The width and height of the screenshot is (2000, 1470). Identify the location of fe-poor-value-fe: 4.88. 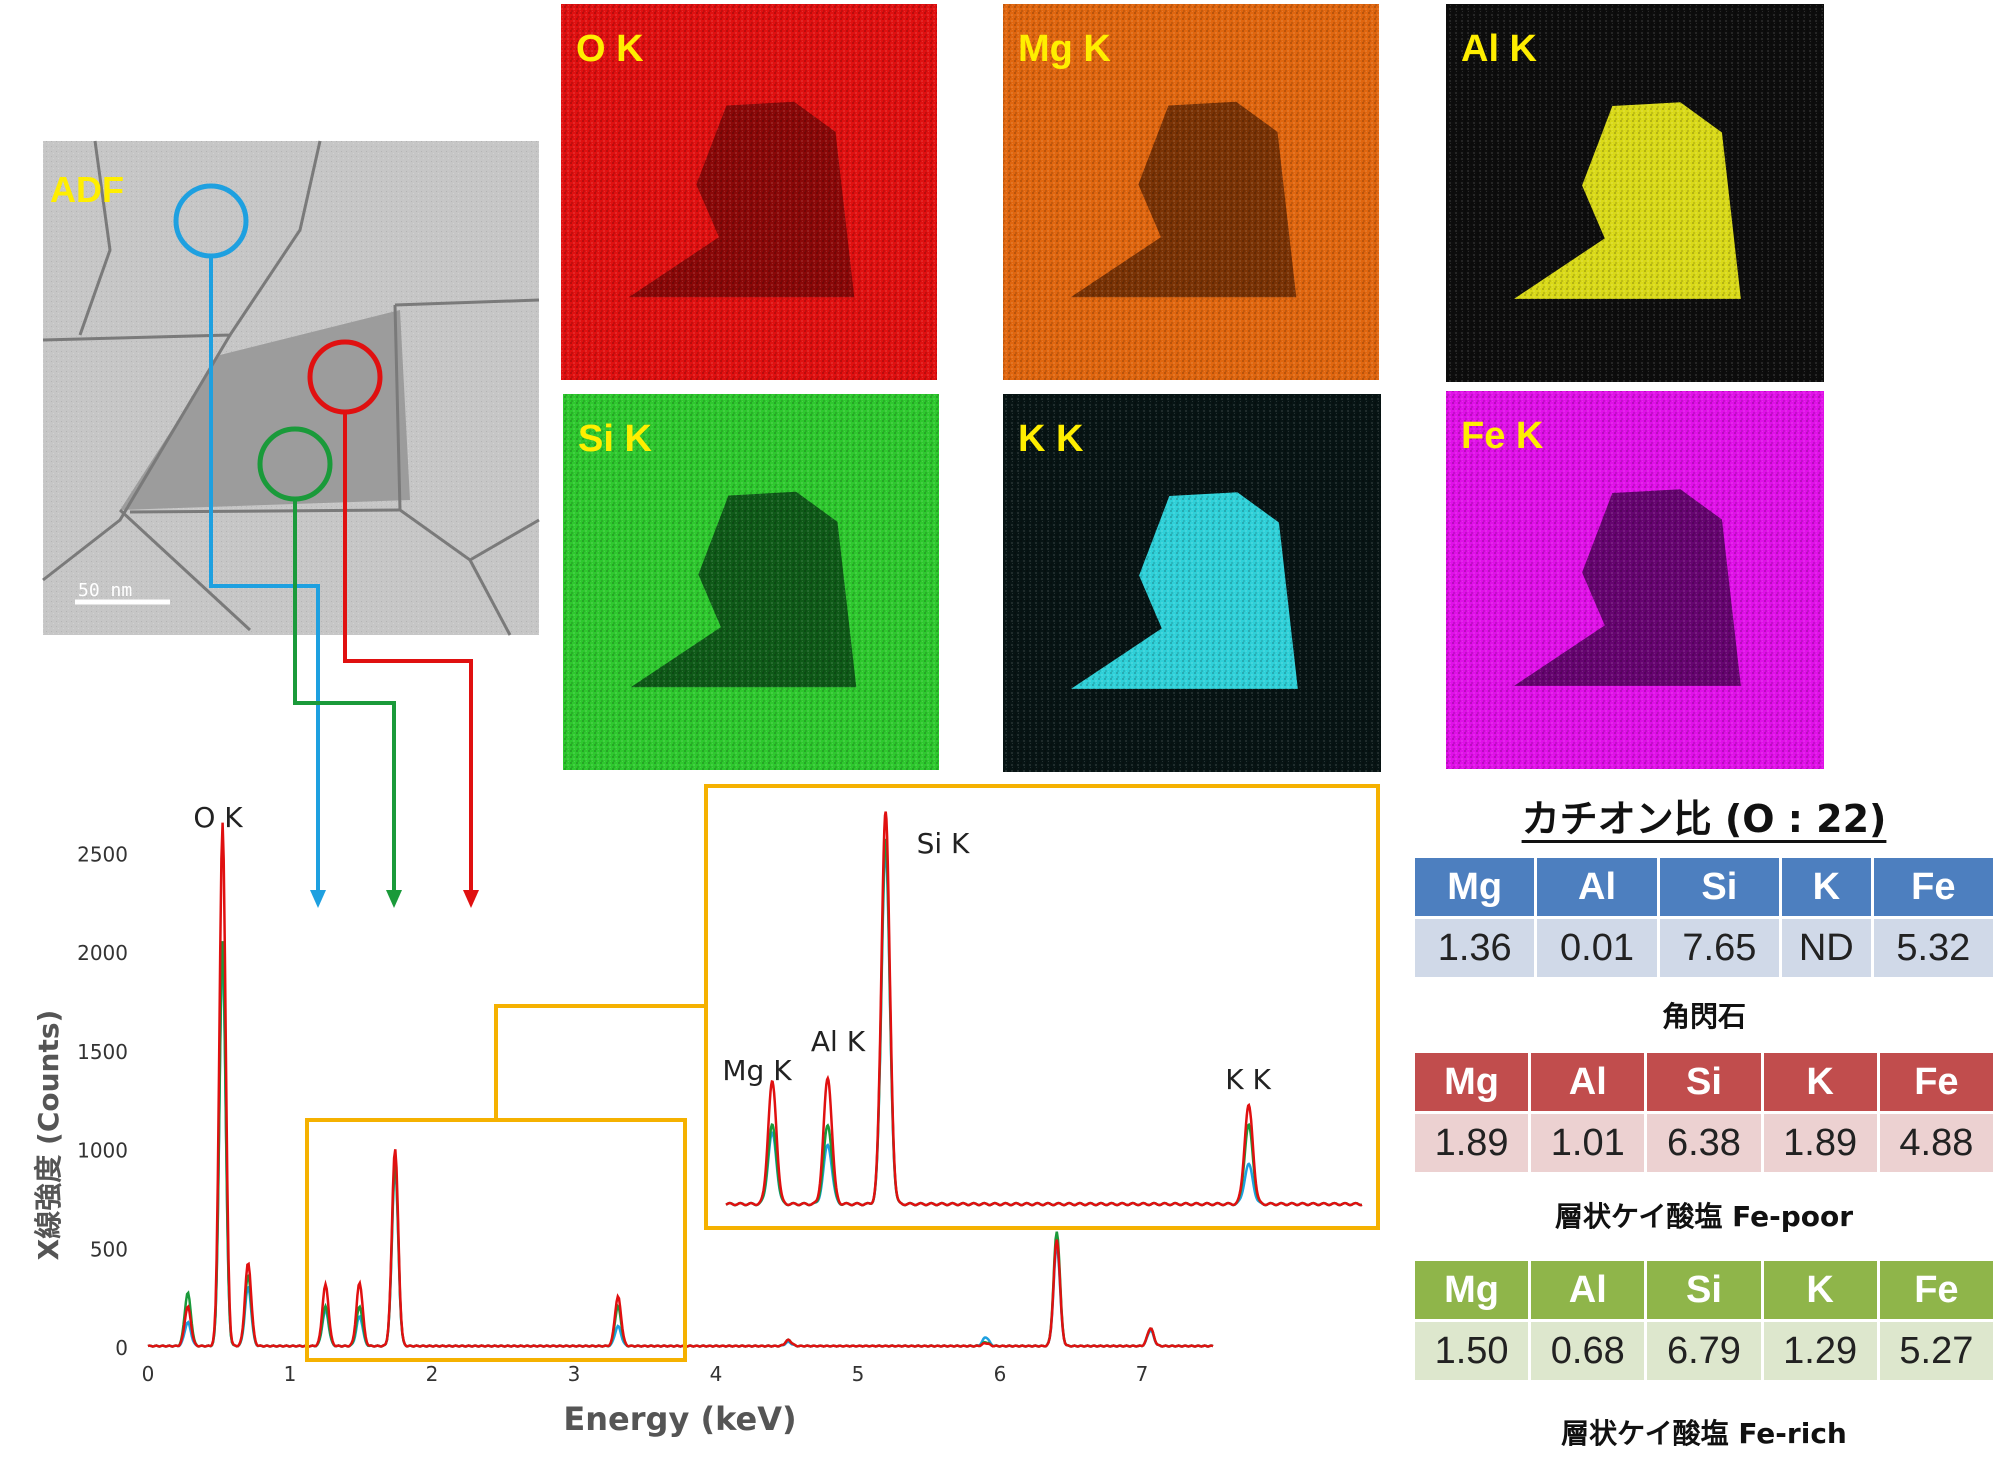
(1936, 1143).